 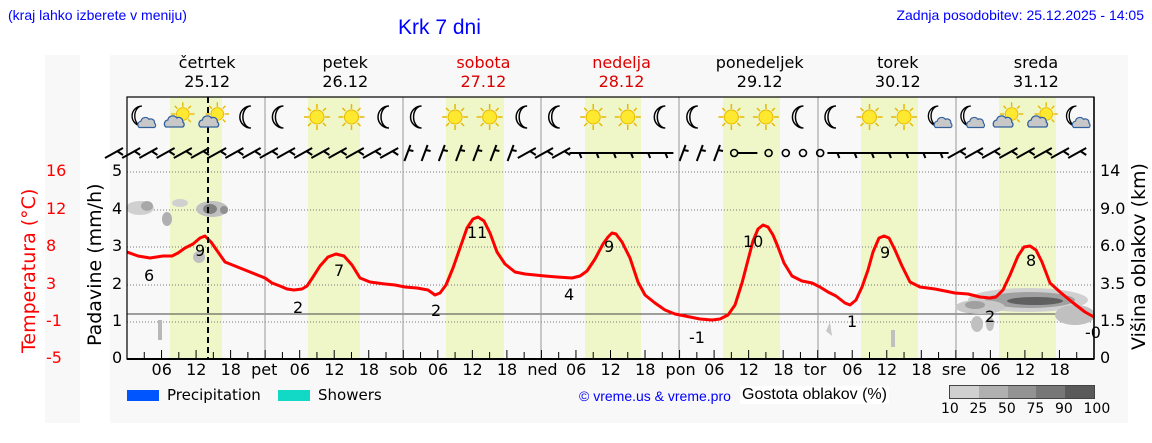 What do you see at coordinates (595, 153) in the screenshot?
I see `wind-barbs` at bounding box center [595, 153].